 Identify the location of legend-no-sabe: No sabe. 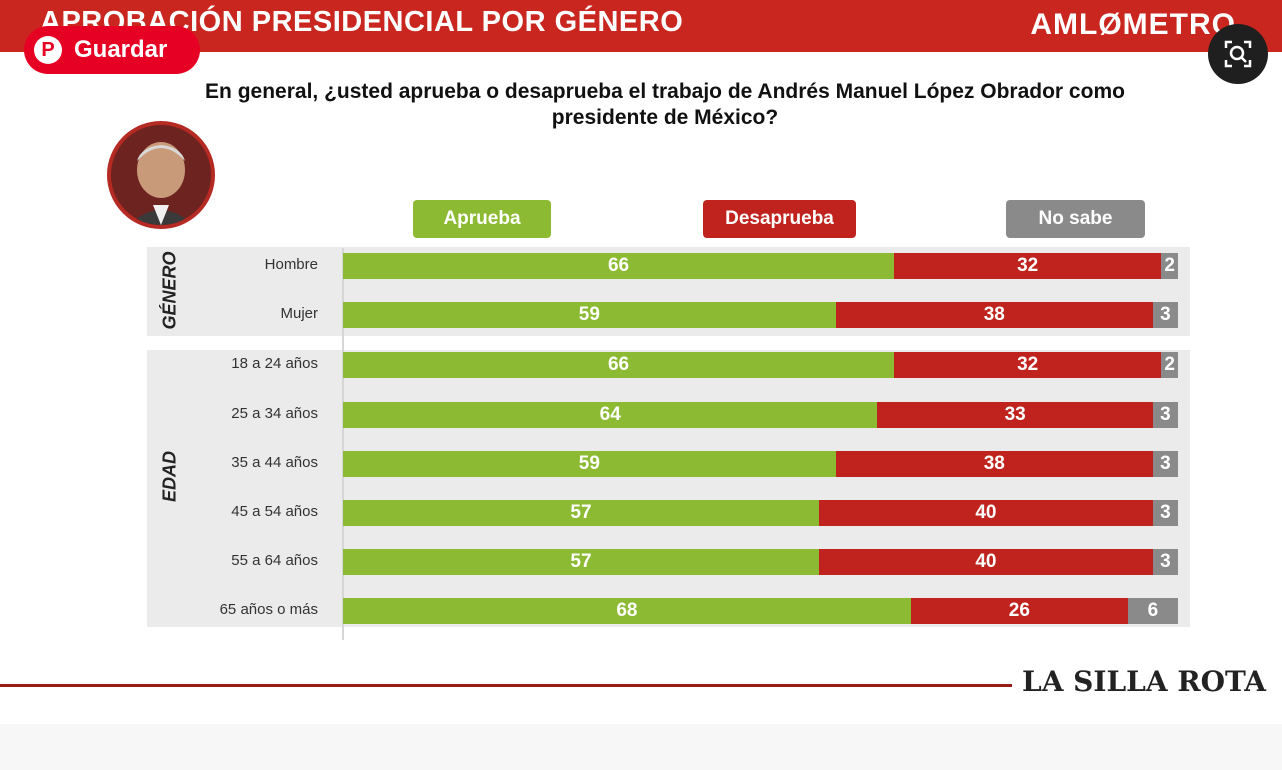
(1075, 219).